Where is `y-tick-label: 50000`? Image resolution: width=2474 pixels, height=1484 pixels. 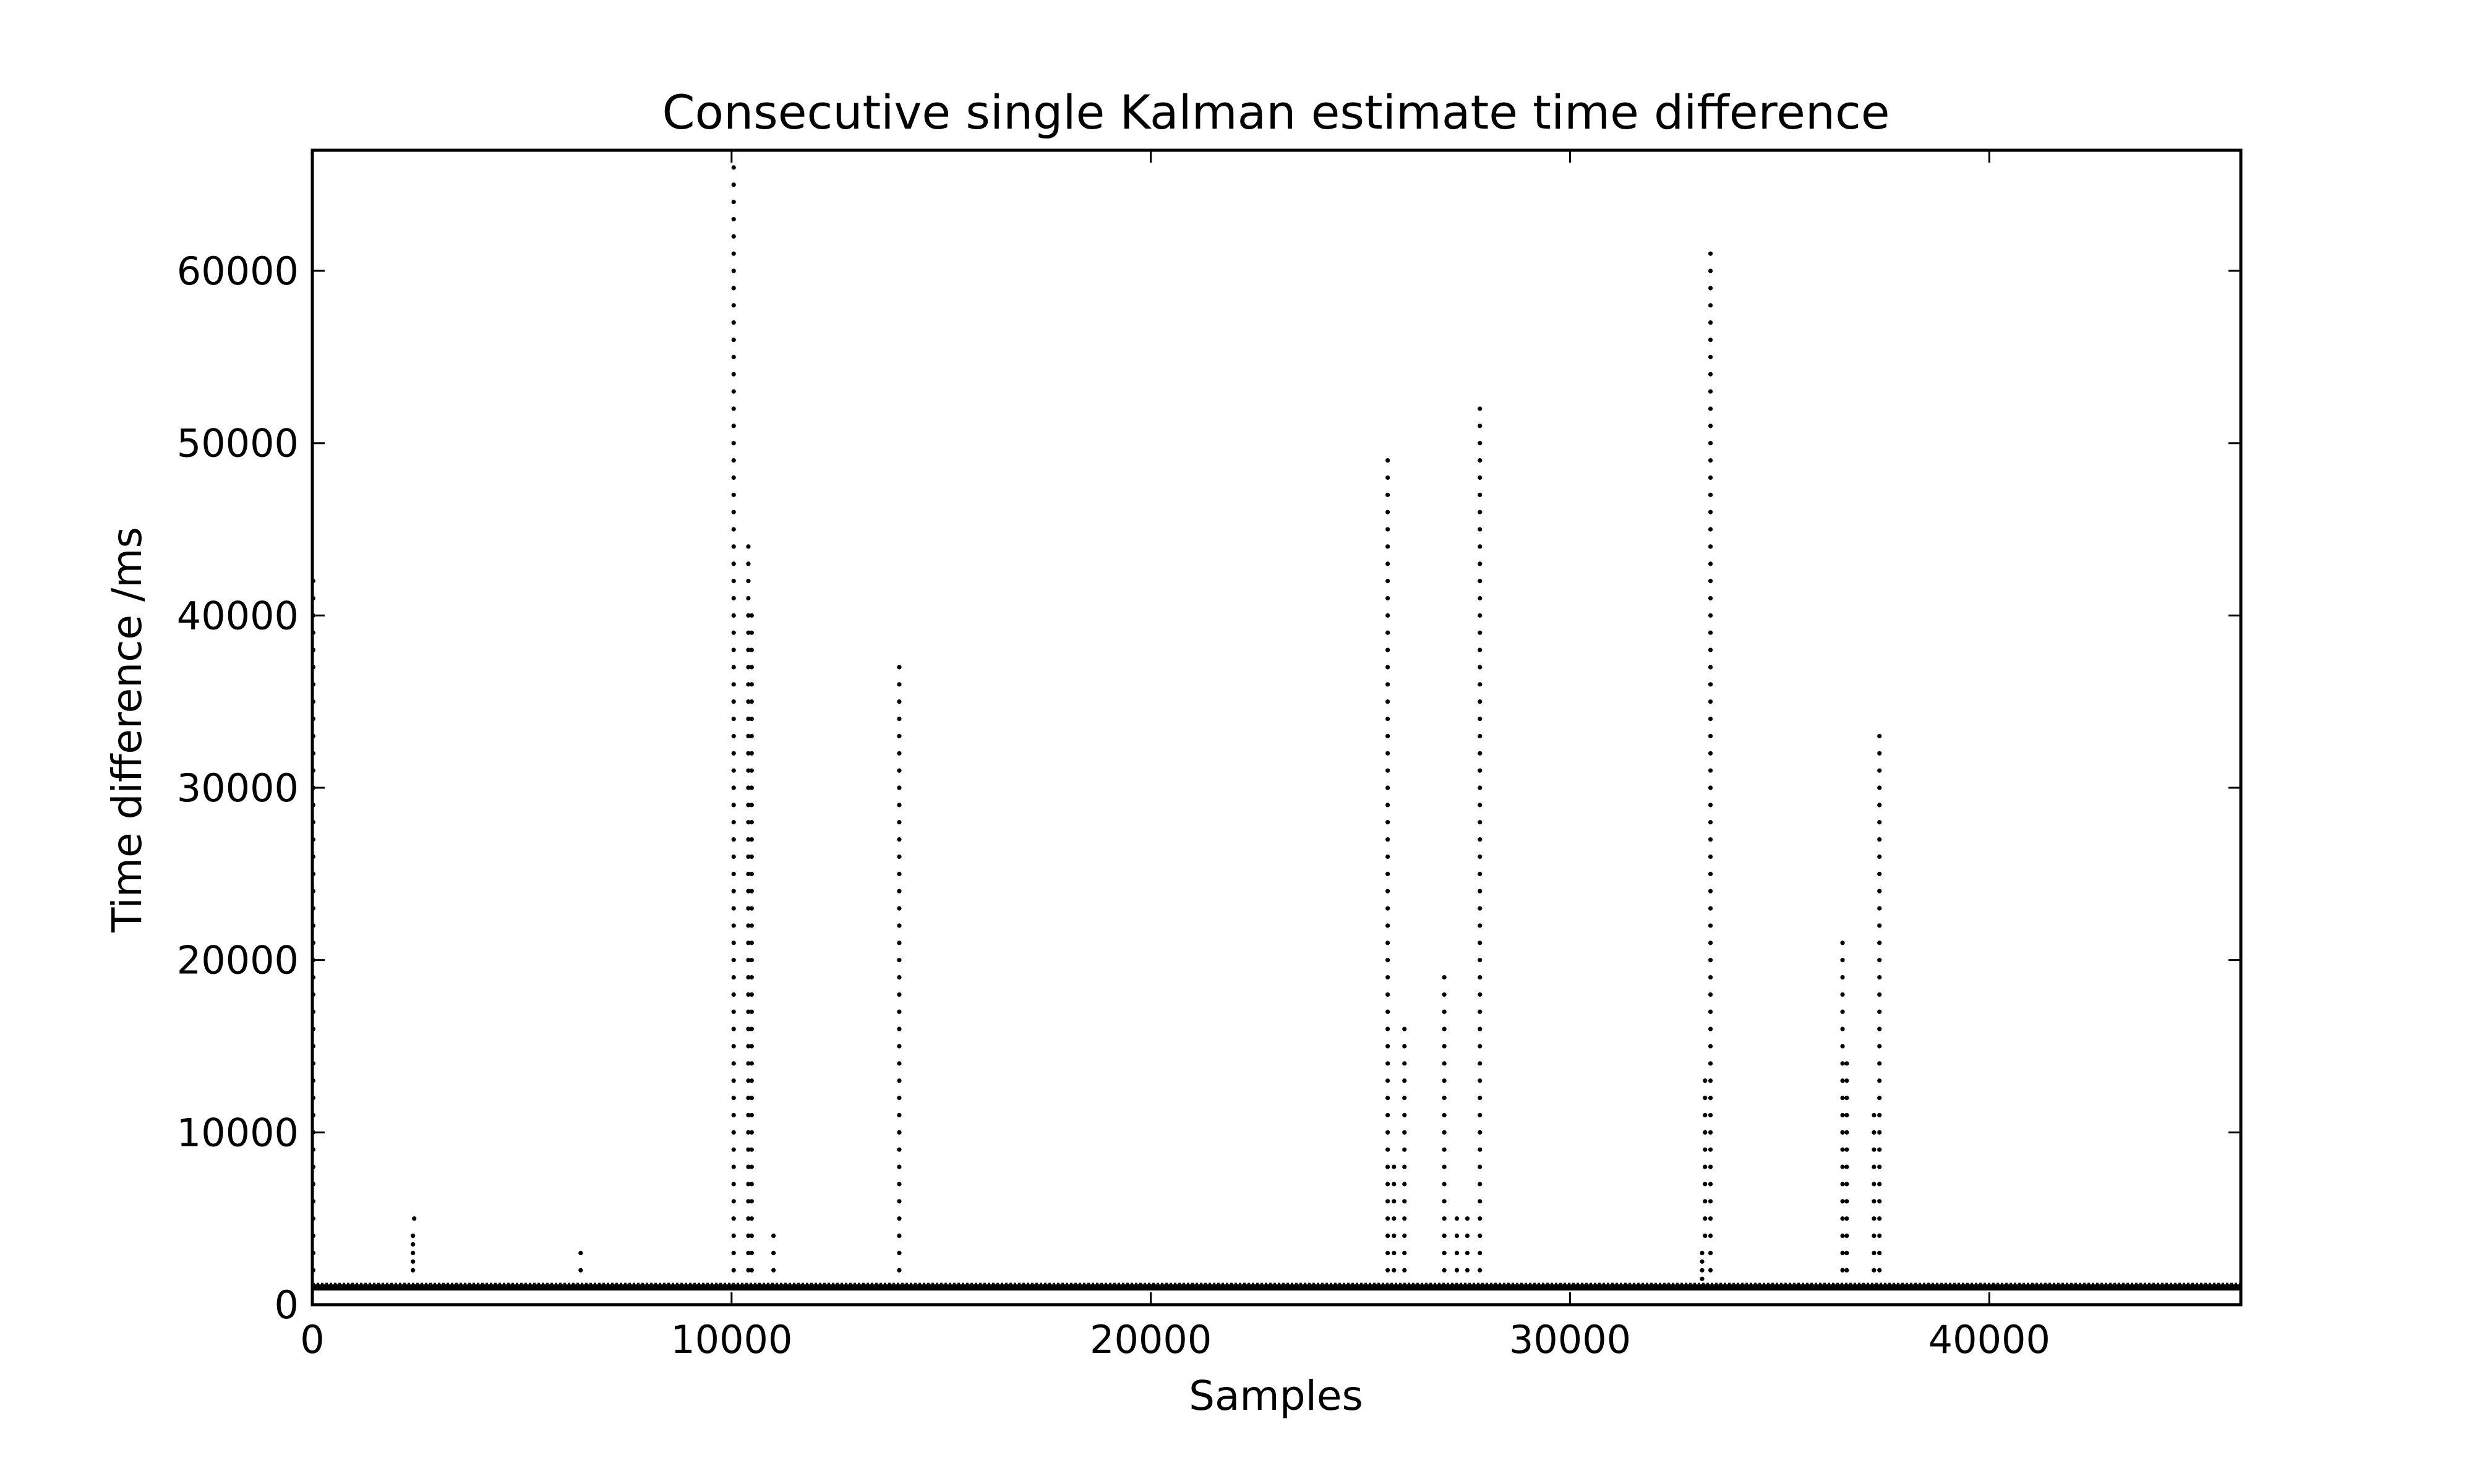 y-tick-label: 50000 is located at coordinates (238, 443).